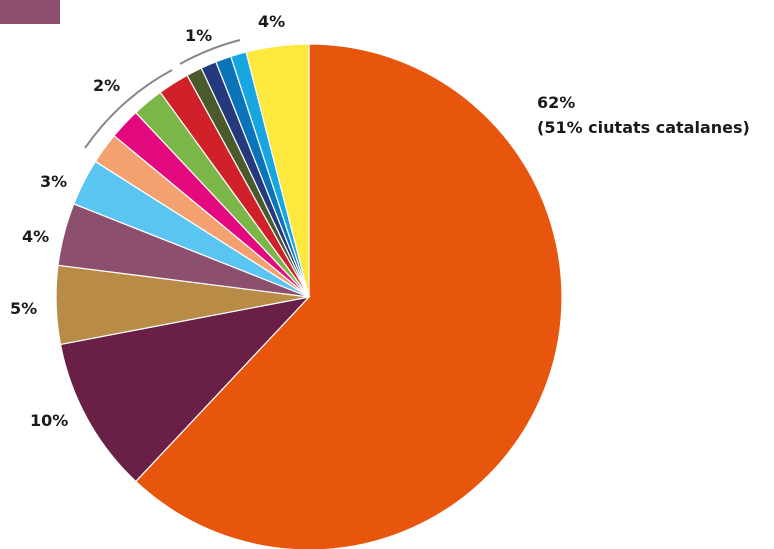  Describe the element at coordinates (23, 308) in the screenshot. I see `label-5pct: 5%` at that location.